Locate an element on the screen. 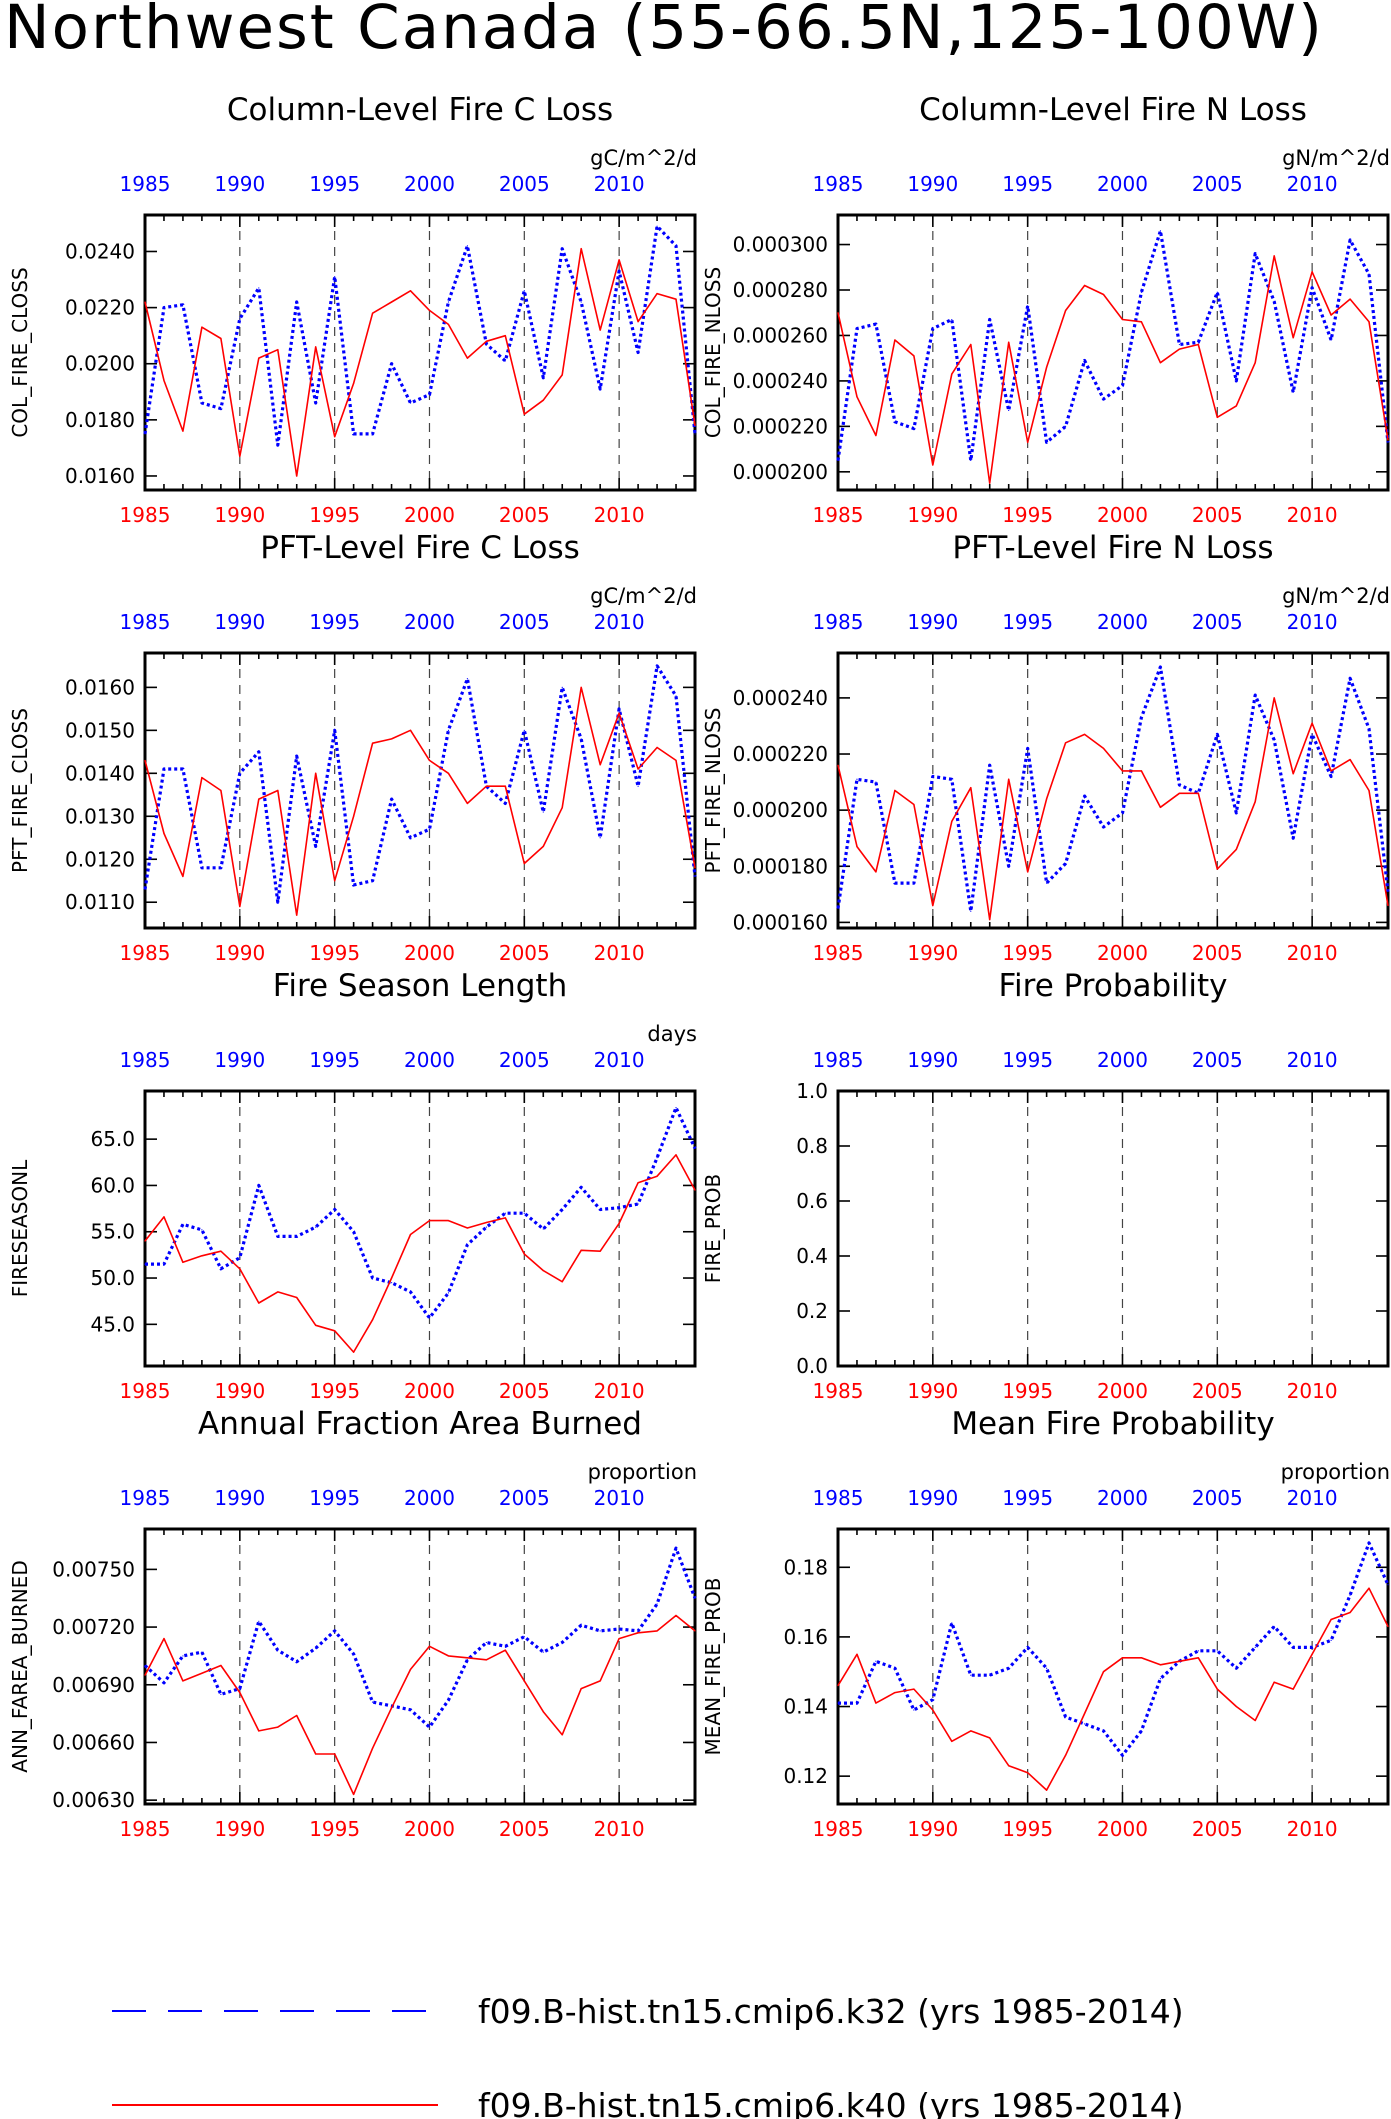 The width and height of the screenshot is (1391, 2119). y-tick-label: 0.14 is located at coordinates (805, 1707).